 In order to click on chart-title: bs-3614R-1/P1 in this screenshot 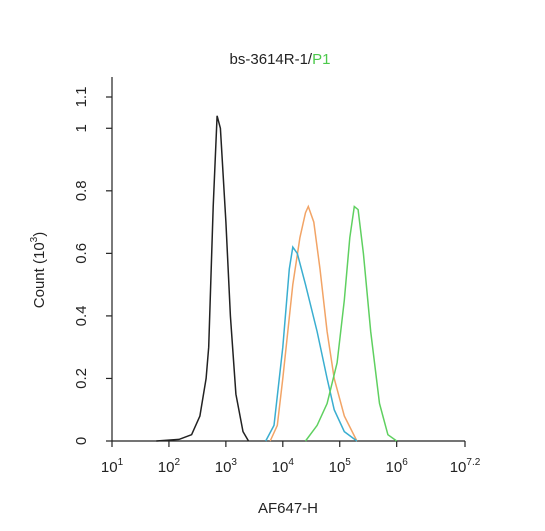, I will do `click(280, 59)`.